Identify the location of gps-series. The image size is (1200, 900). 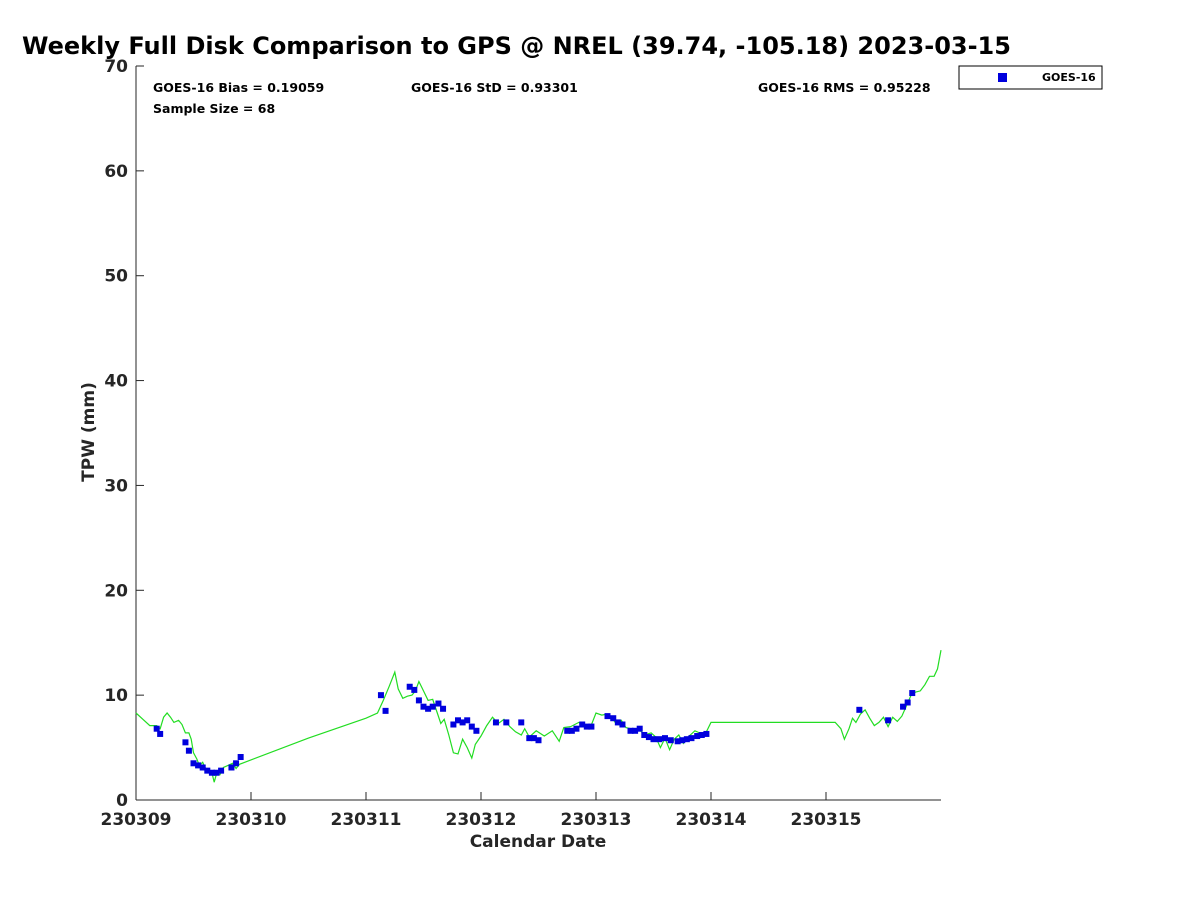
(538, 716).